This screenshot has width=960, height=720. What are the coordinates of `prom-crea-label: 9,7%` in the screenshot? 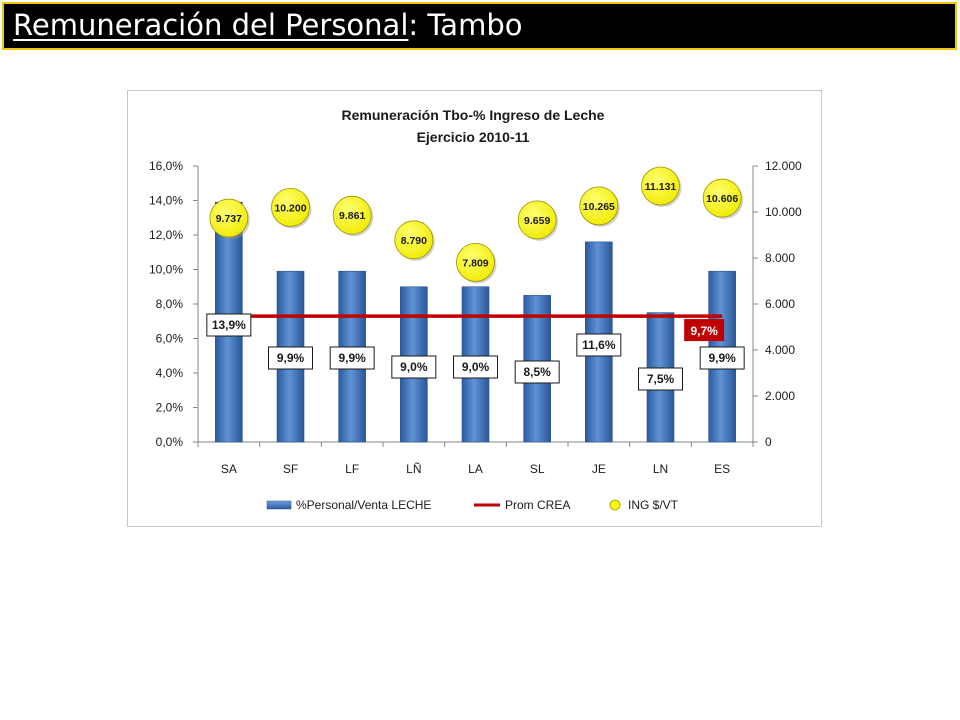 It's located at (704, 331).